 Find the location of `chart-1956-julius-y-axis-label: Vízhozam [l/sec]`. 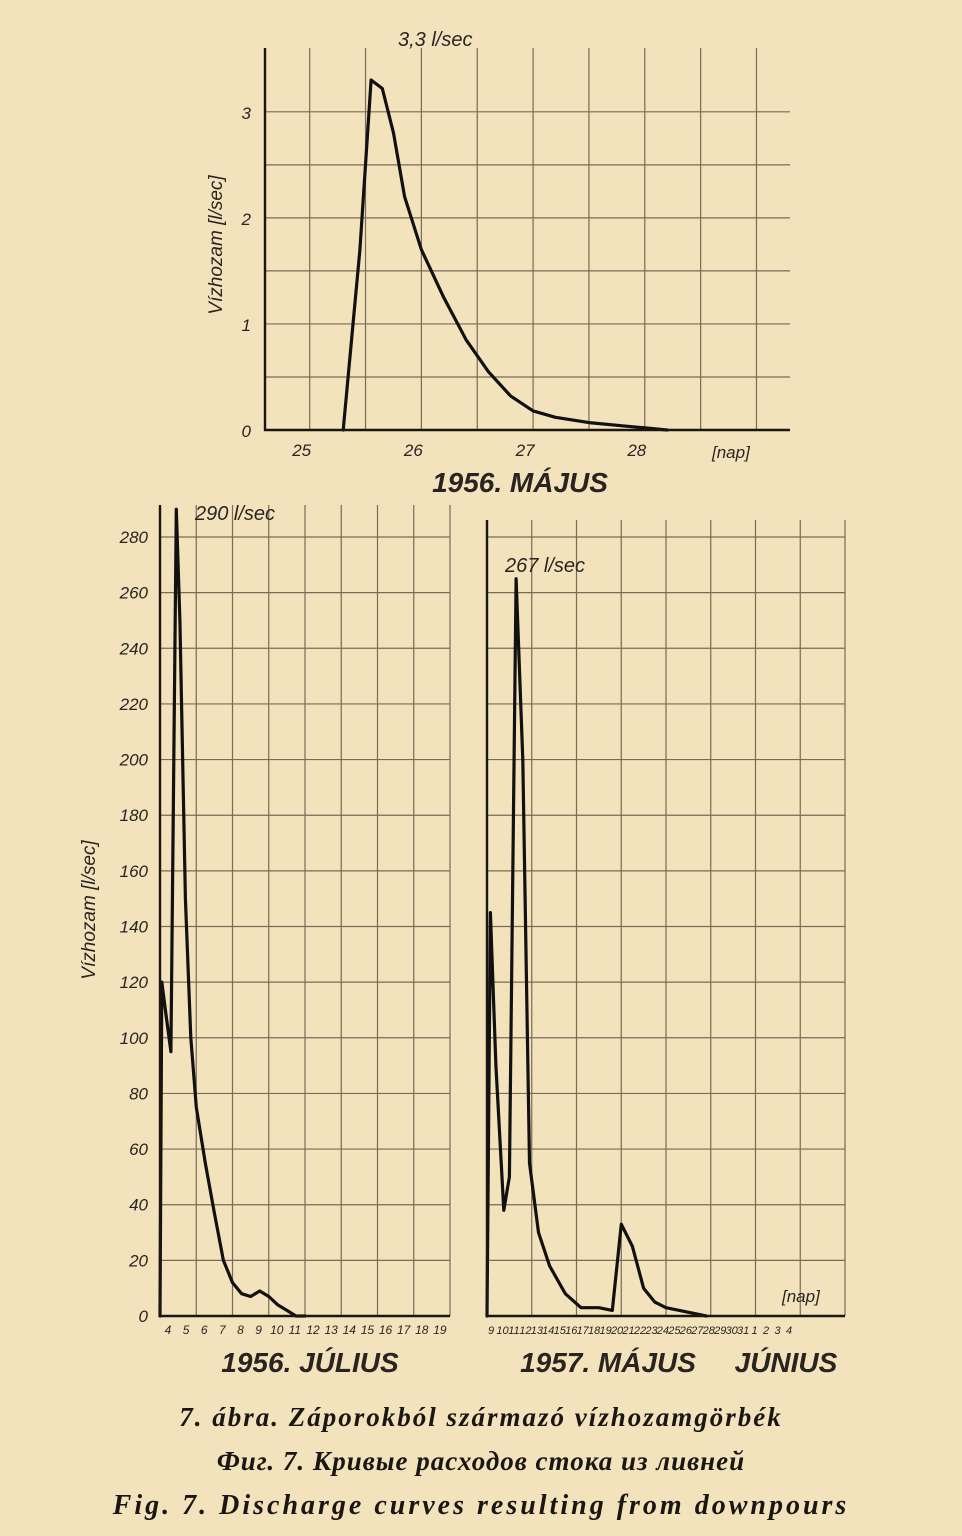

chart-1956-julius-y-axis-label: Vízhozam [l/sec] is located at coordinates (89, 910).